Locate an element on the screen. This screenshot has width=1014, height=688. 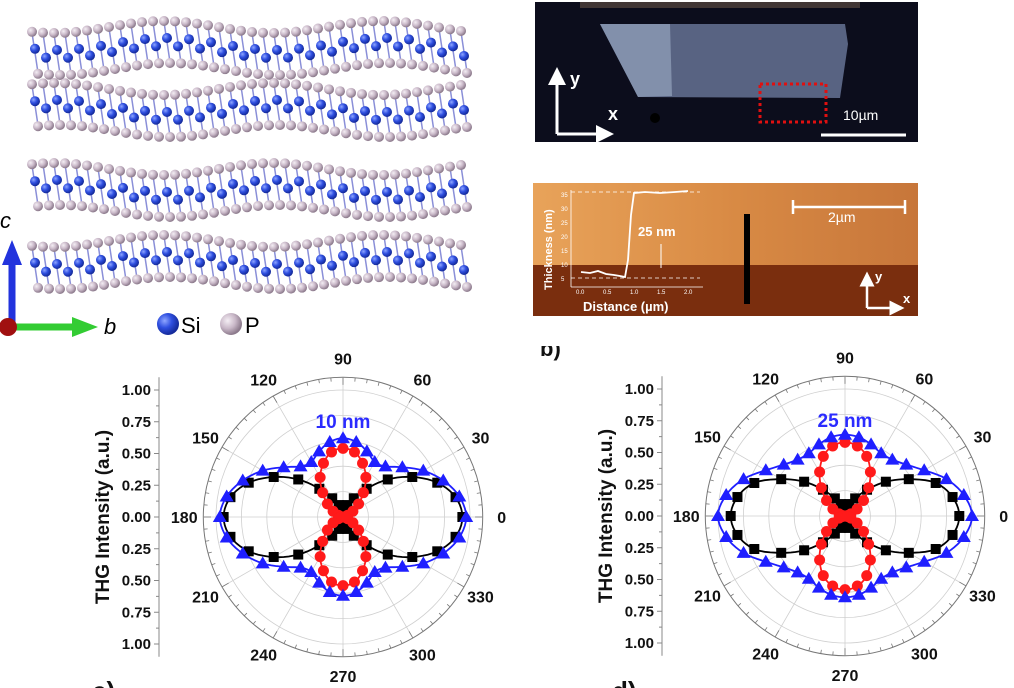
scale-bar-label: 10µm is located at coordinates (860, 115).